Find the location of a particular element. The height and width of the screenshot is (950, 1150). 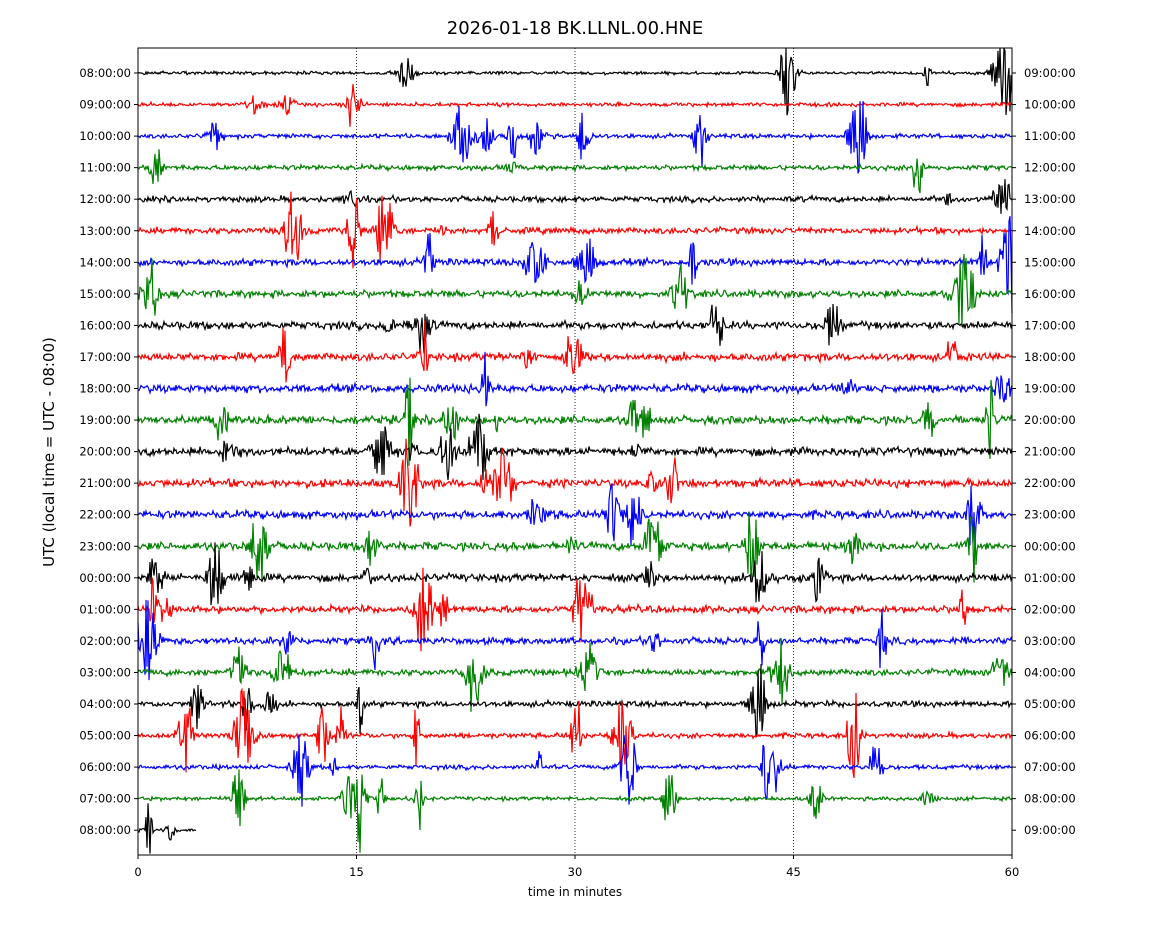

left-tick-label-5: 13:00:00 is located at coordinates (105, 231).